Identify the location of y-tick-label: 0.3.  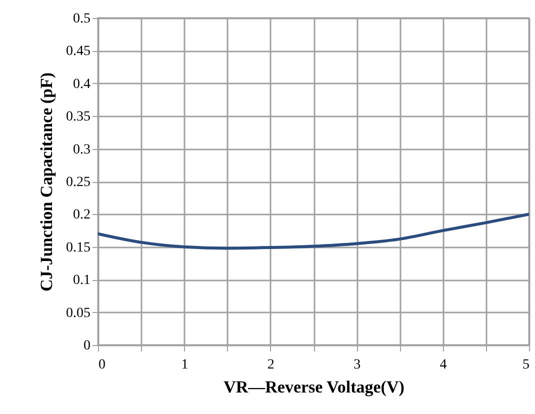
(81, 150).